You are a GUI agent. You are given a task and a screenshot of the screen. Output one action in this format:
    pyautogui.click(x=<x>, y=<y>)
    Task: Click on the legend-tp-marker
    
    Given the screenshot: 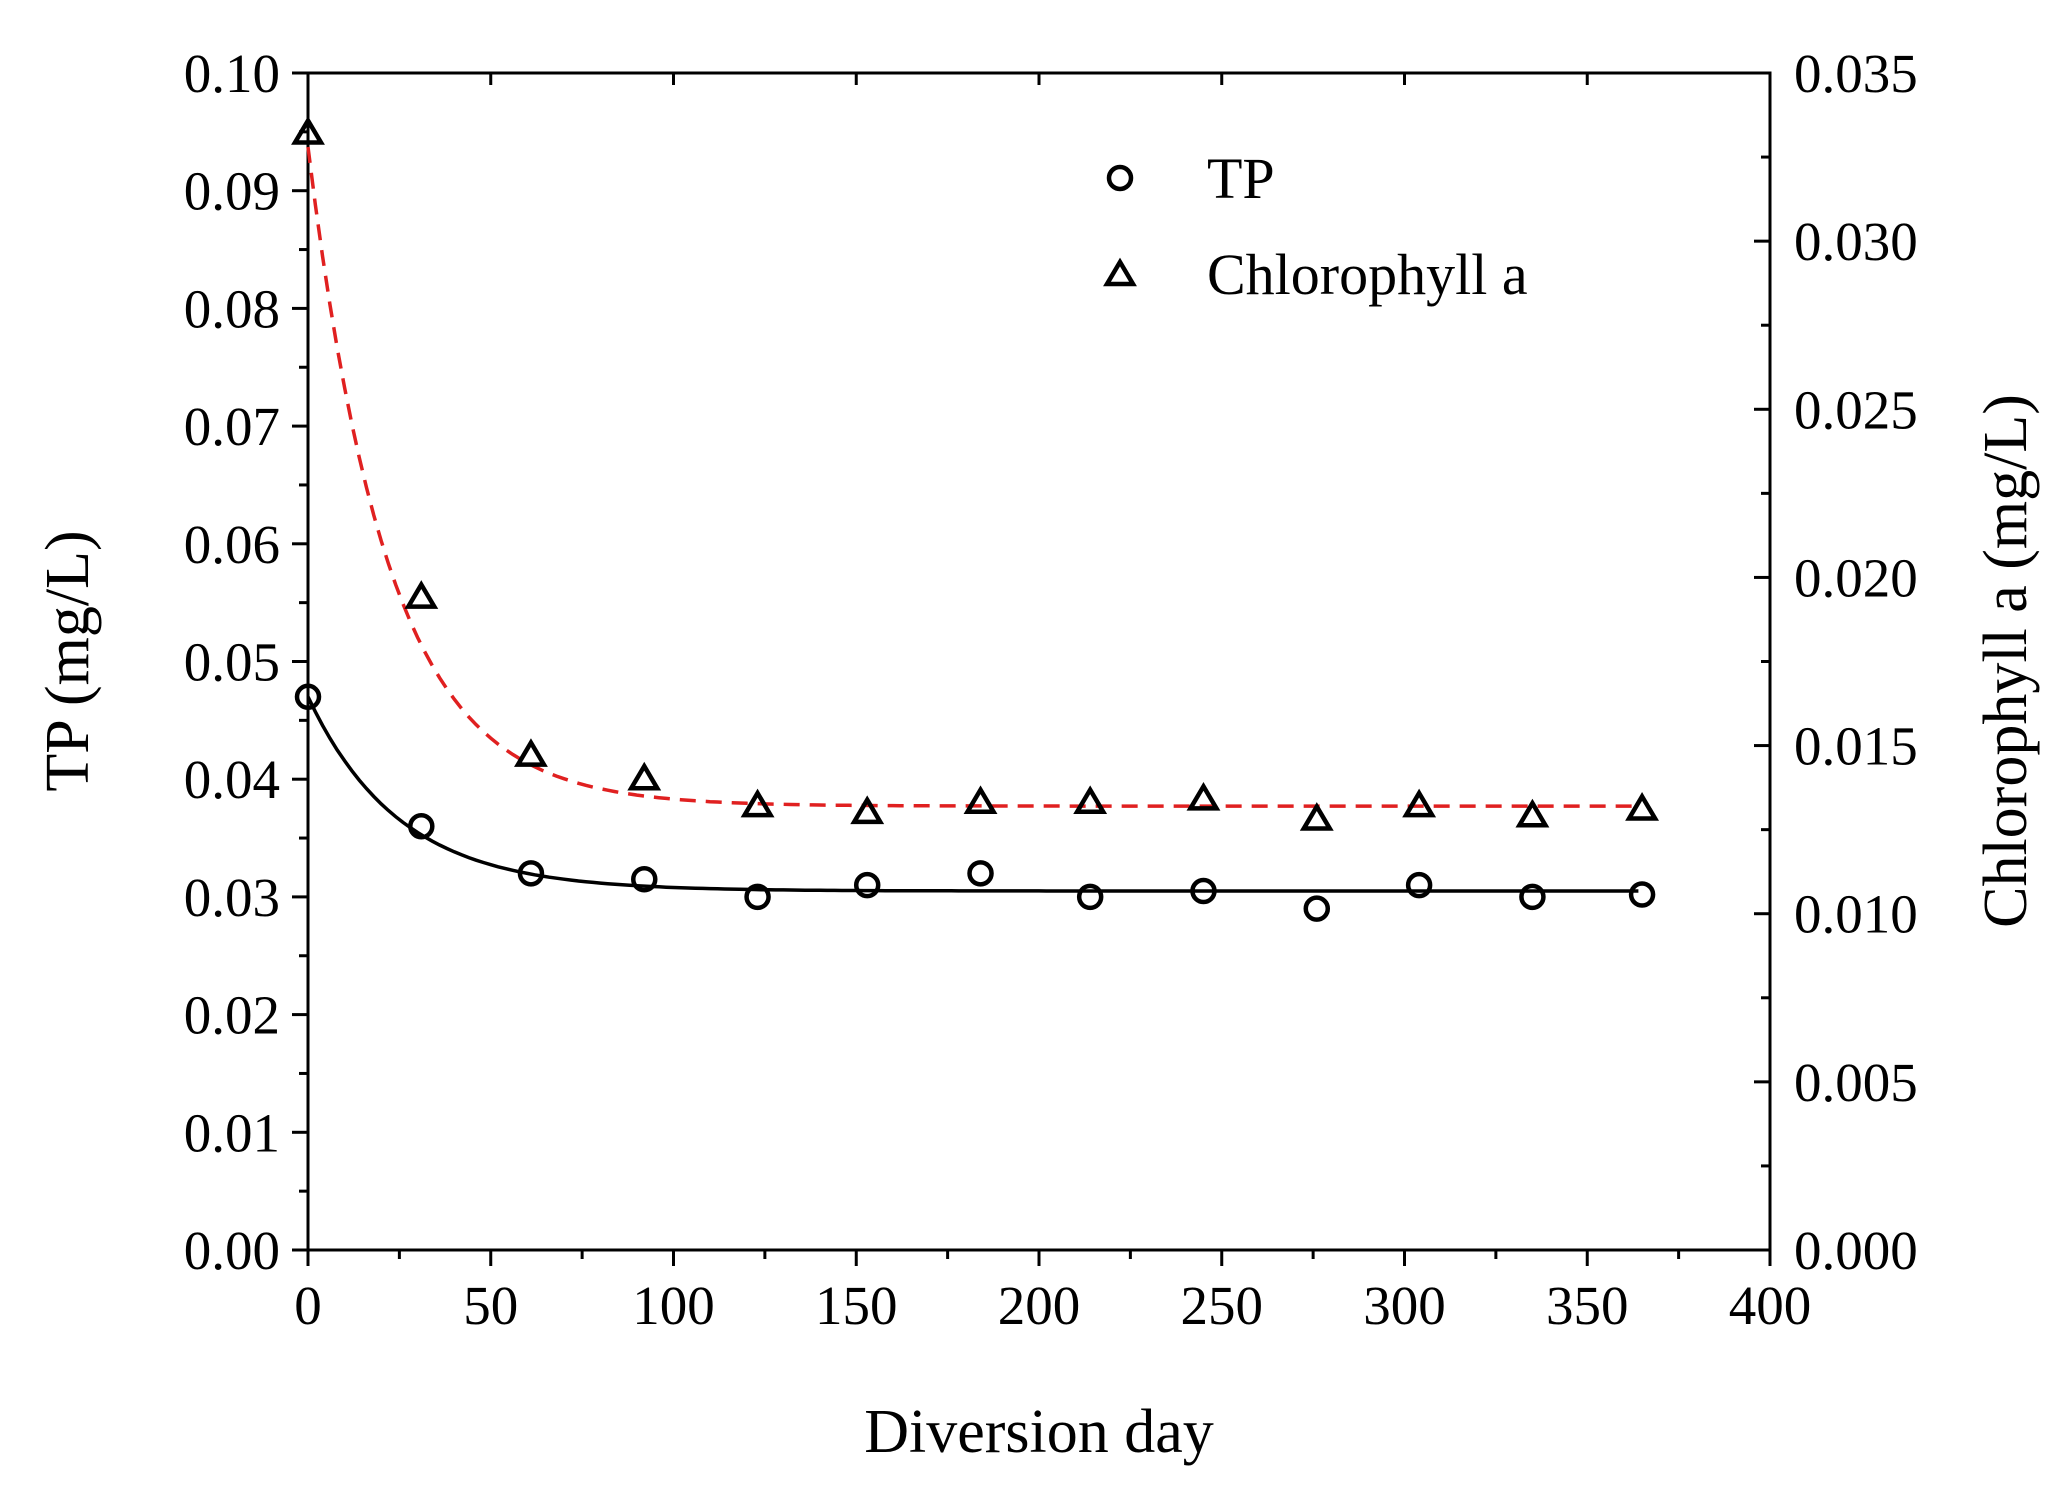 What is the action you would take?
    pyautogui.click(x=1120, y=178)
    